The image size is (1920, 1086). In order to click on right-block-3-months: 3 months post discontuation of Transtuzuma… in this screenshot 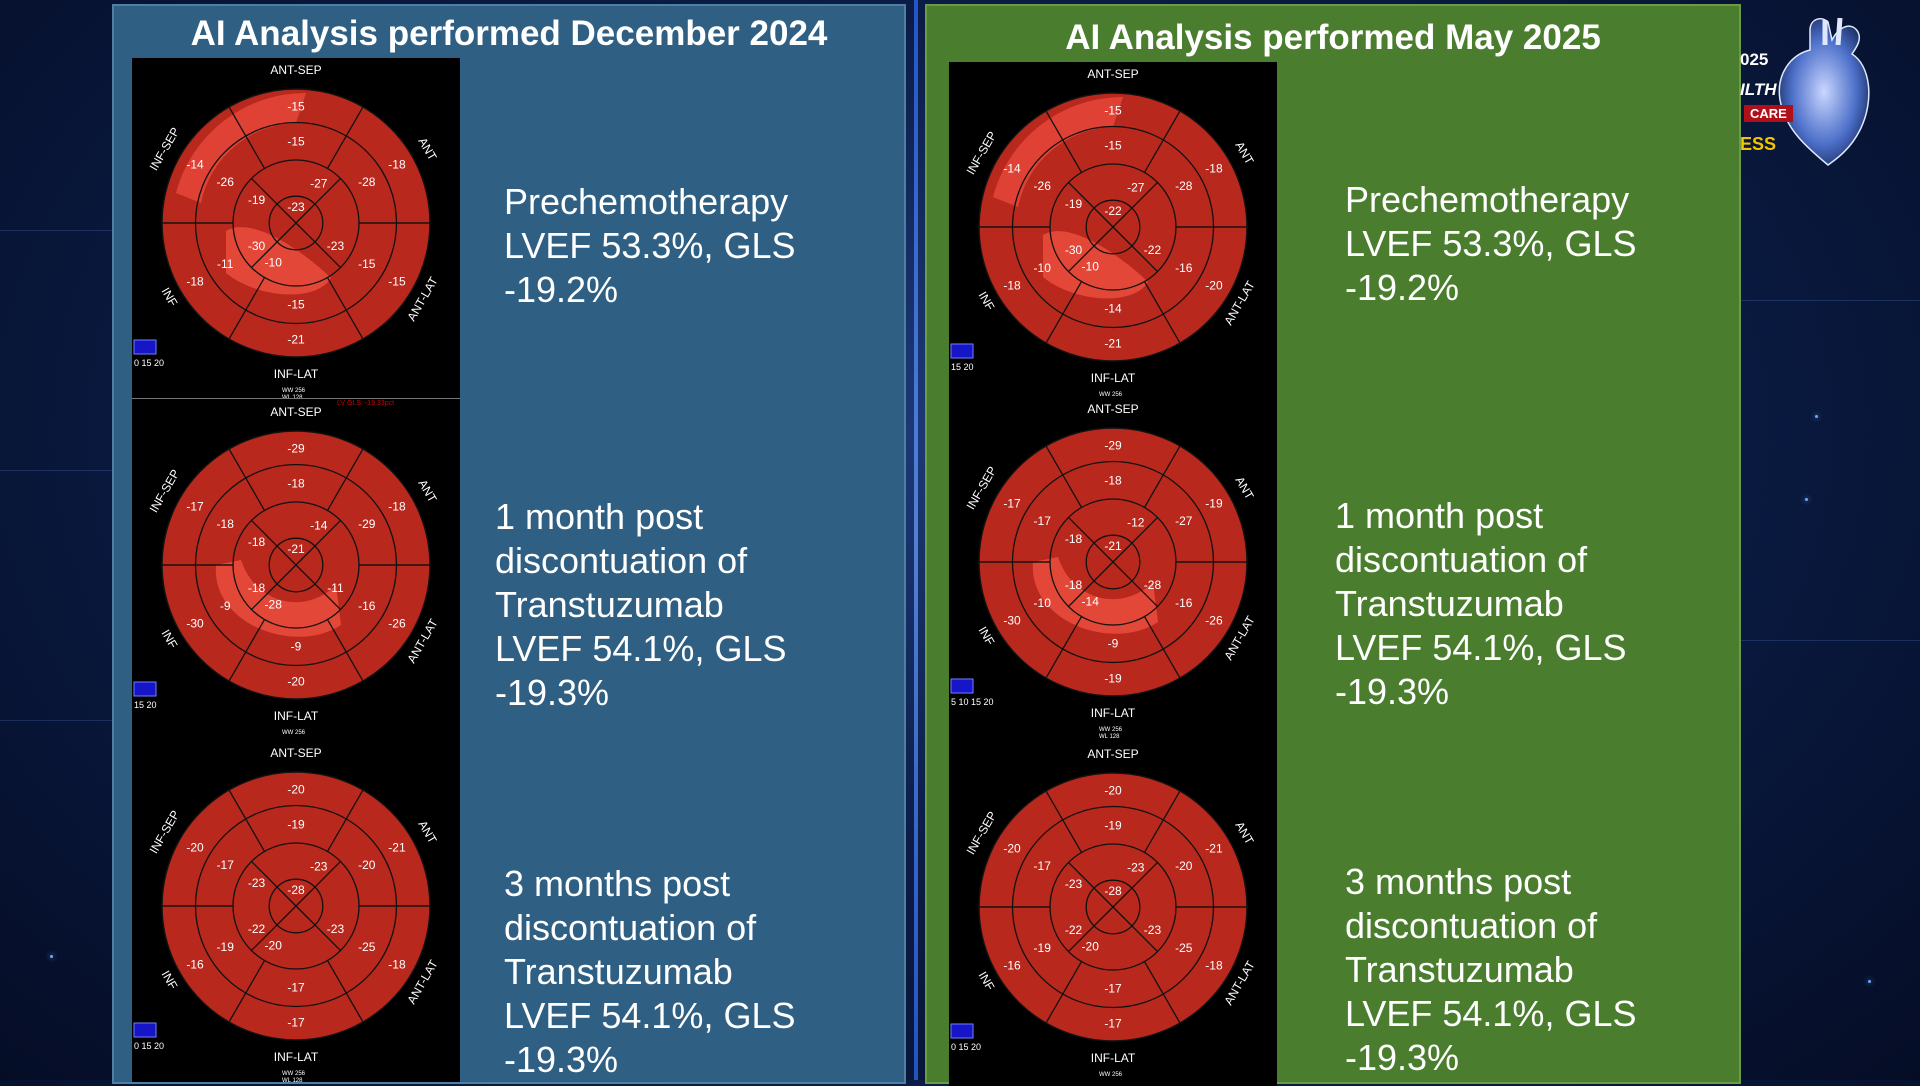, I will do `click(1510, 970)`.